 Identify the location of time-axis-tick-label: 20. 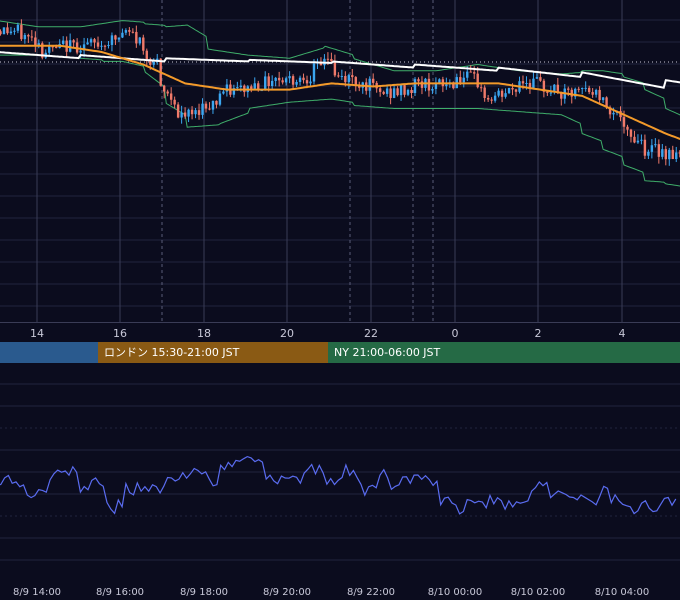
(287, 333).